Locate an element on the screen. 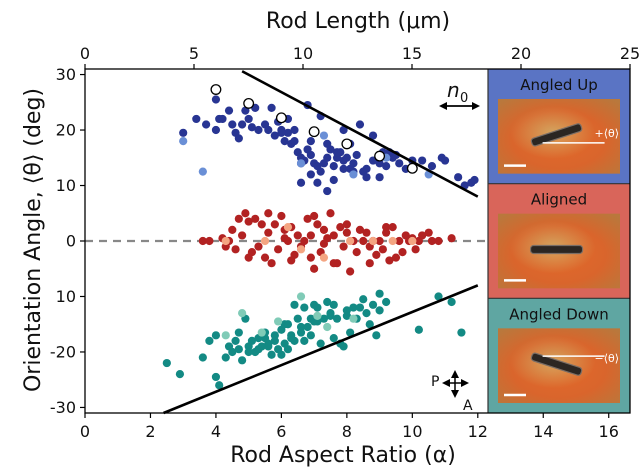  y-axis-title: Orientation Angle, ⟨θ⟩ (deg) is located at coordinates (33, 240).